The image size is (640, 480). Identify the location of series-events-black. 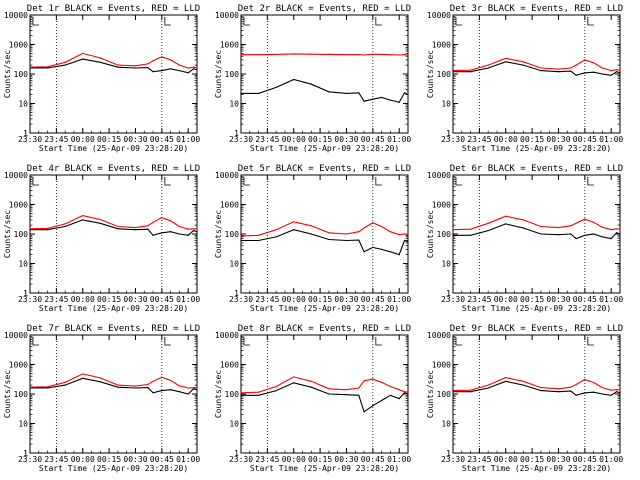
(325, 90).